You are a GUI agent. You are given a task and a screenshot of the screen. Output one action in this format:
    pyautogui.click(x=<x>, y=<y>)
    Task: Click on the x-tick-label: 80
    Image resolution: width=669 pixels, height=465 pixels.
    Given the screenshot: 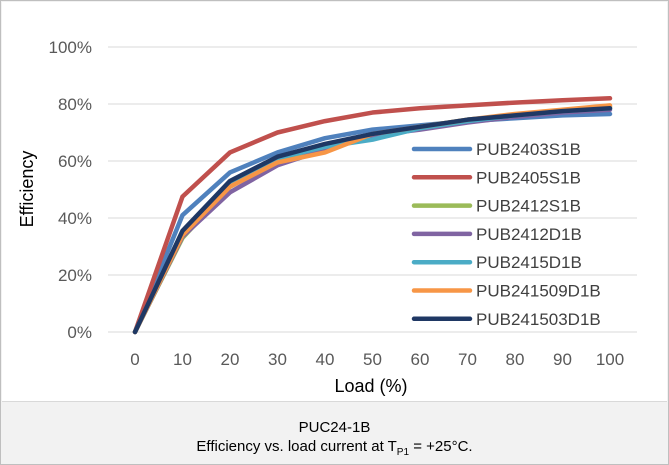 What is the action you would take?
    pyautogui.click(x=515, y=359)
    